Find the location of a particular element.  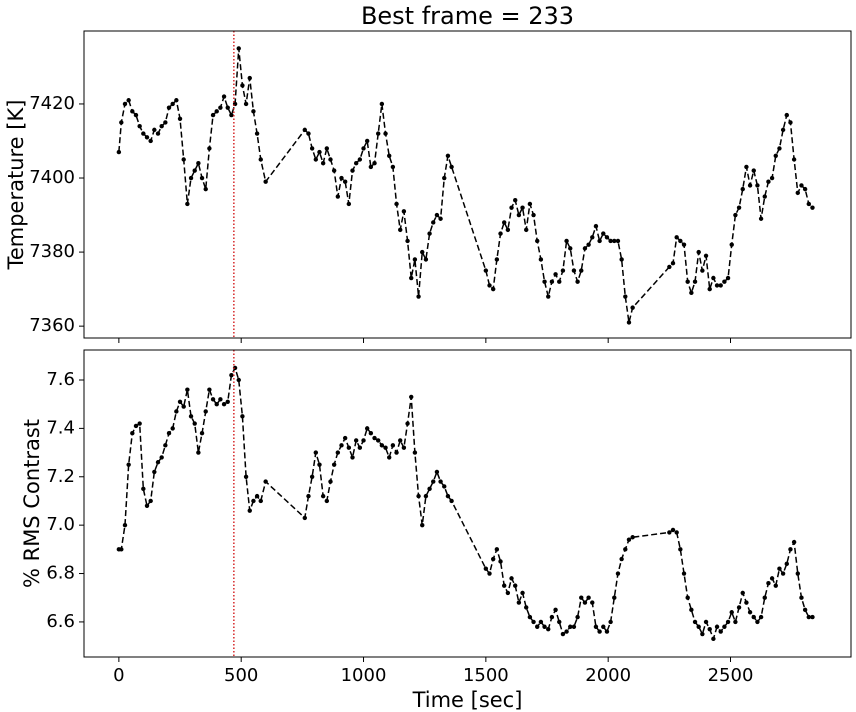

x-tick-label: 2500 is located at coordinates (731, 675).